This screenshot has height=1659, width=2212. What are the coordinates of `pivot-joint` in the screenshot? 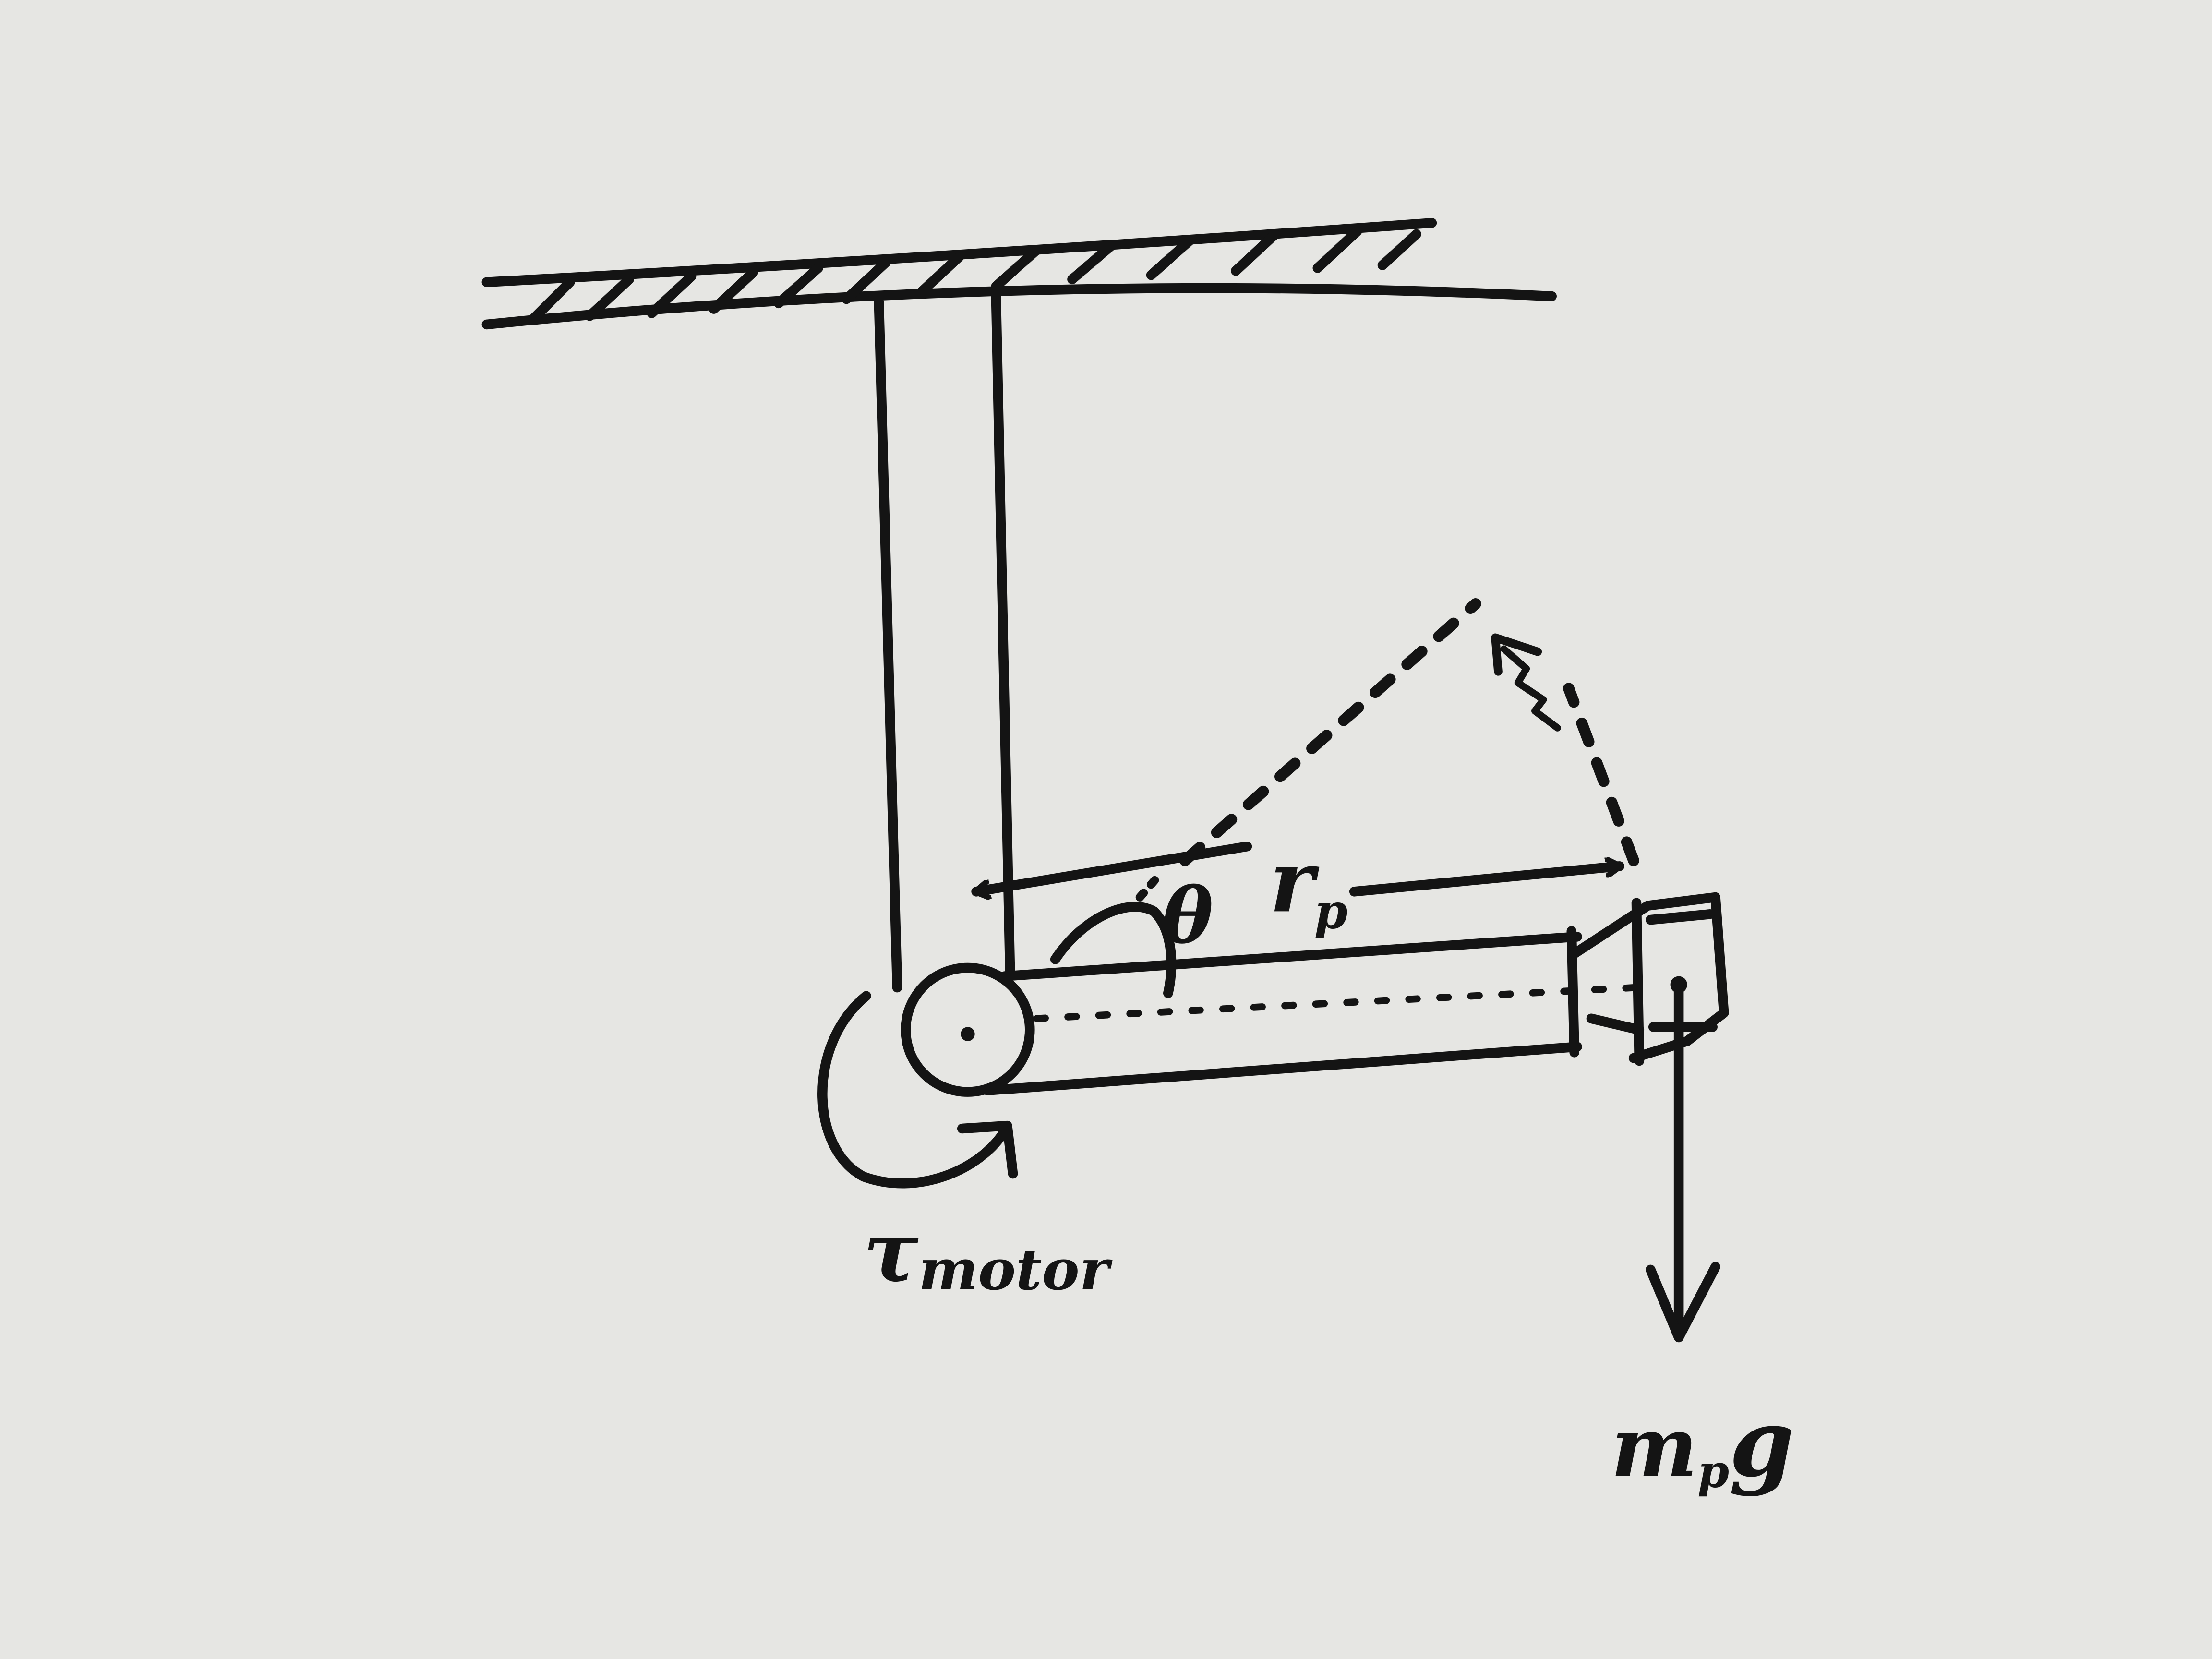 It's located at (968, 1029).